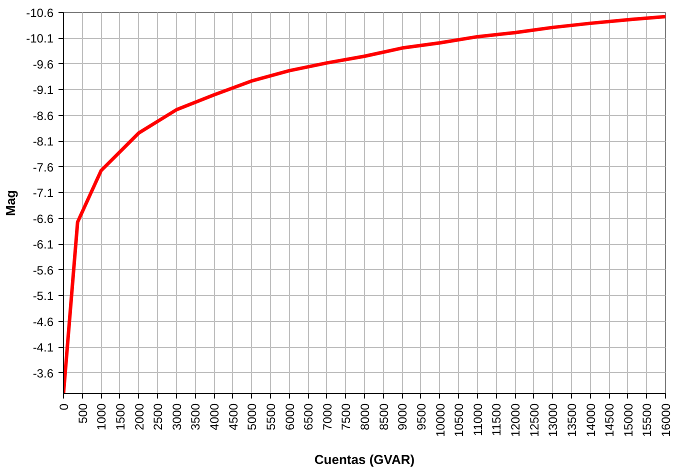 This screenshot has width=699, height=469. What do you see at coordinates (101, 416) in the screenshot?
I see `x-tick-label: 1000` at bounding box center [101, 416].